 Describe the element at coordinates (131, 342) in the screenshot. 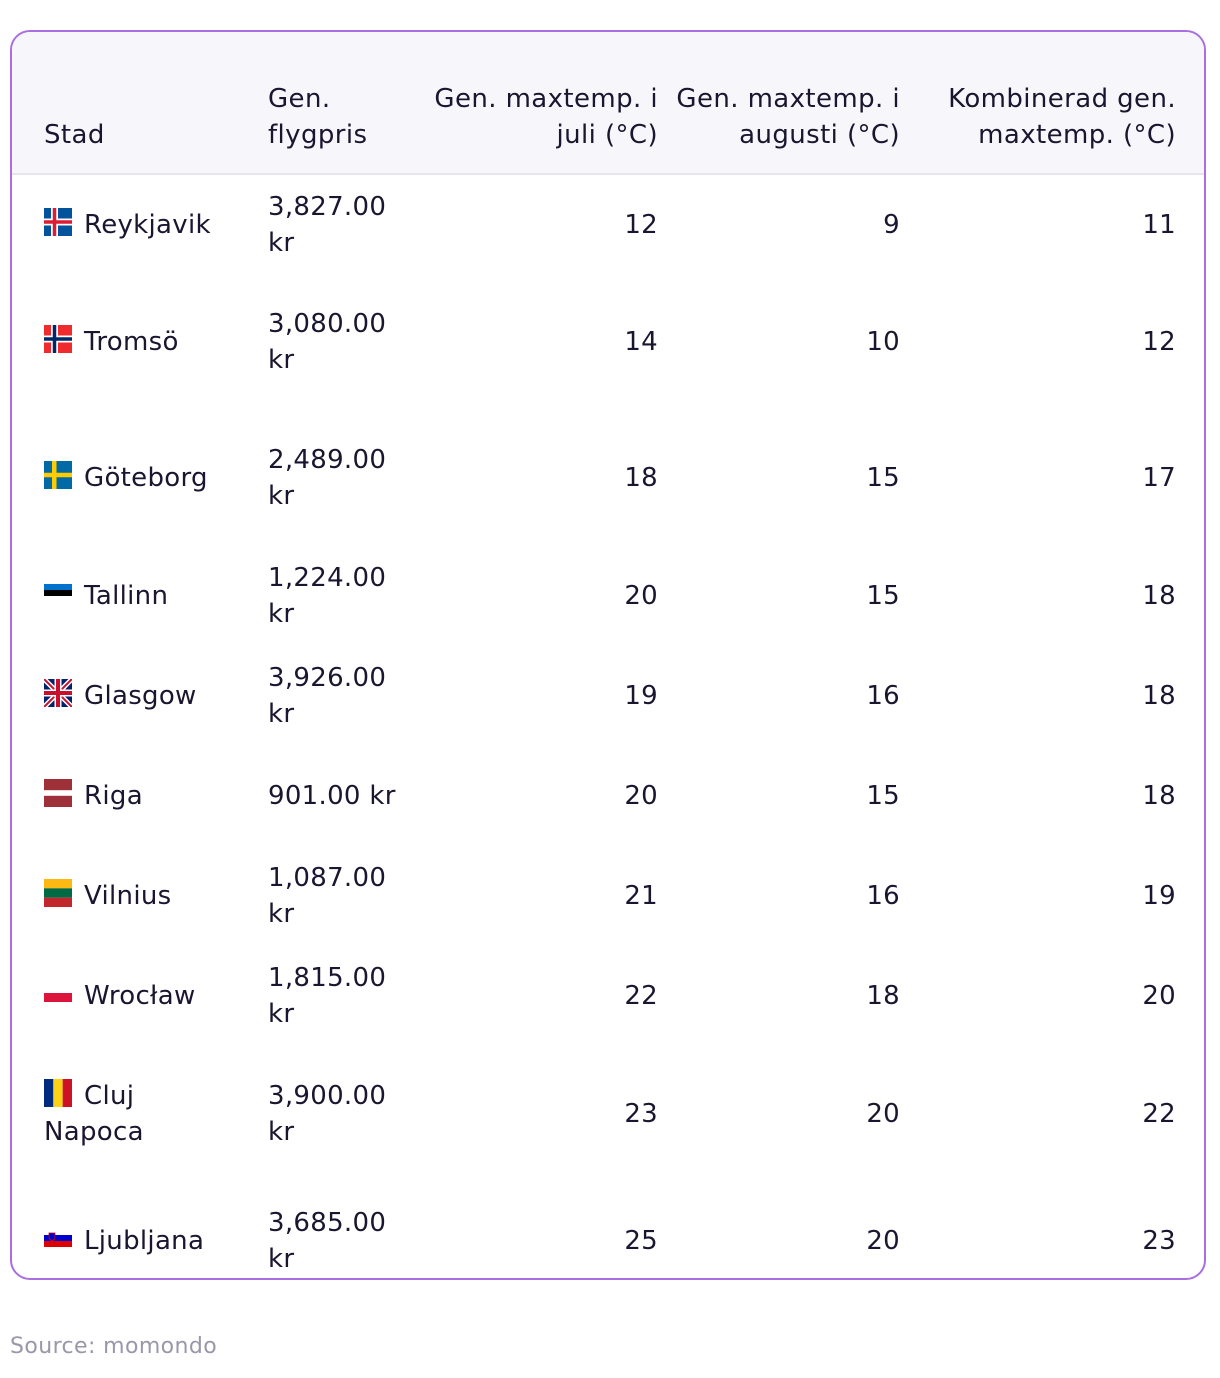

I see `city-name: Tromsö` at that location.